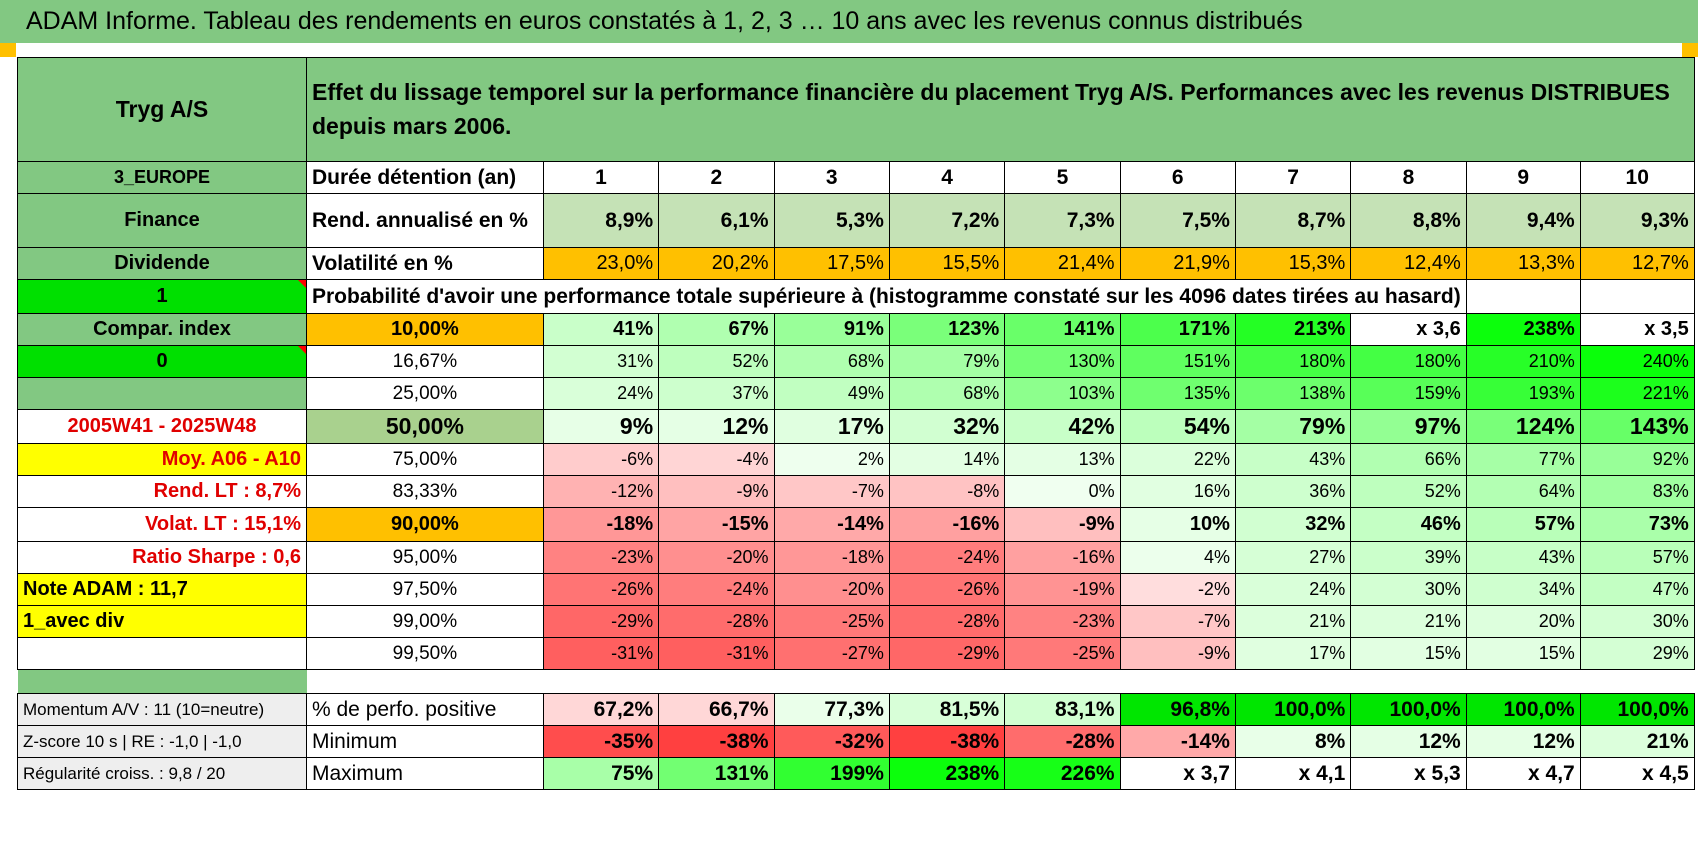 This screenshot has height=848, width=1698. Describe the element at coordinates (425, 589) in the screenshot. I see `quantile-label: 97,50%` at that location.